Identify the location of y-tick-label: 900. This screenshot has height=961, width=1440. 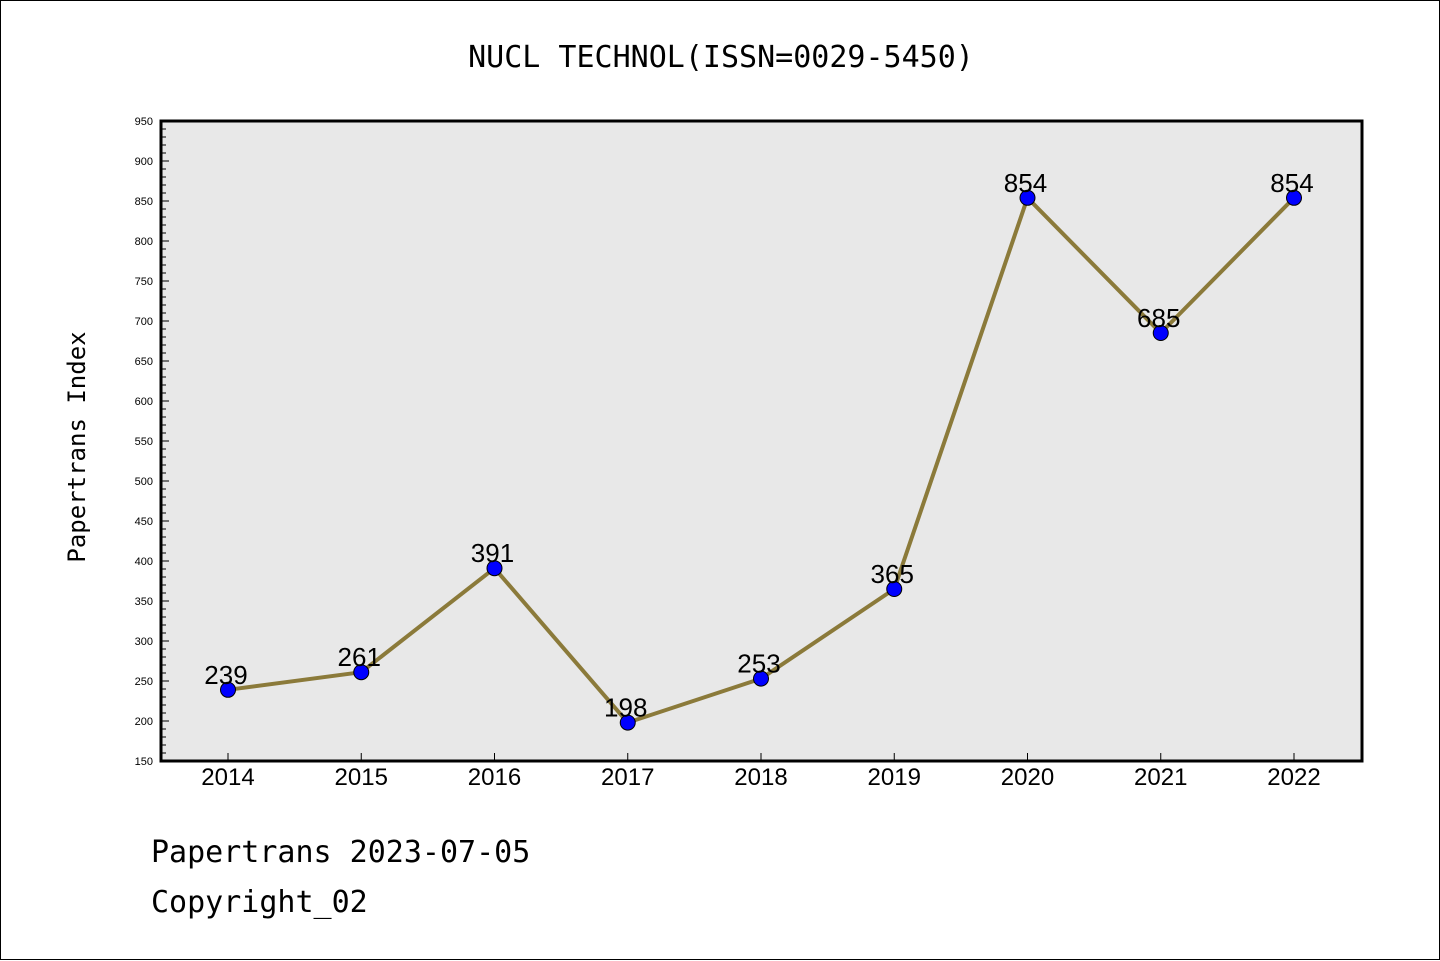
(144, 162).